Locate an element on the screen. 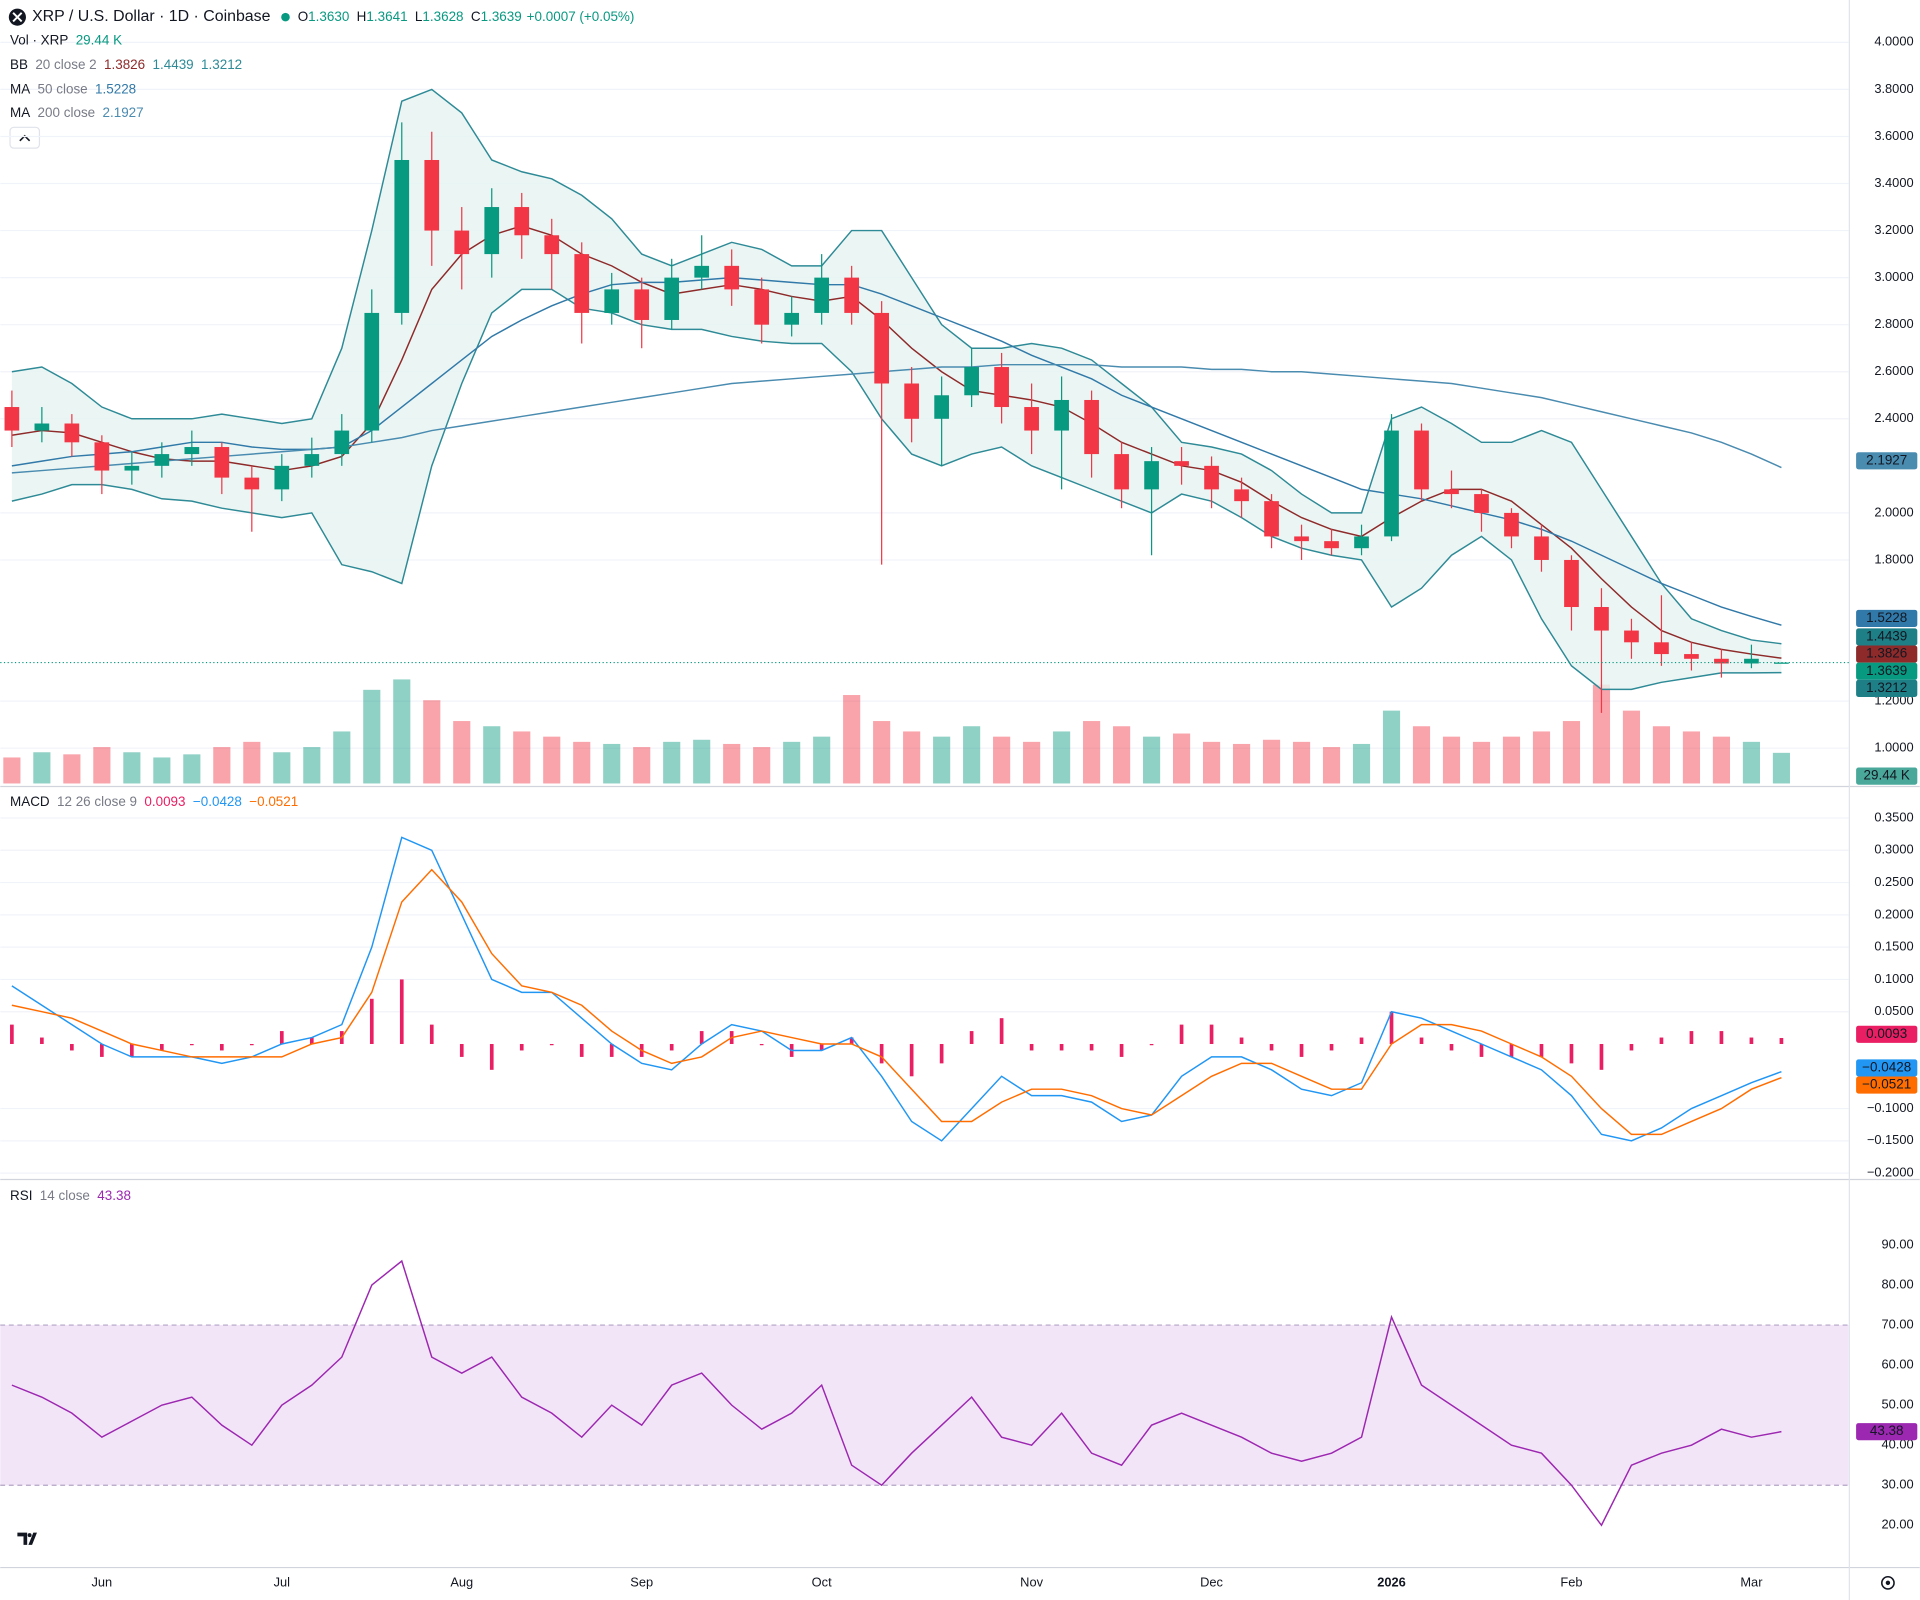 This screenshot has height=1600, width=1920. market-status-dot is located at coordinates (285, 17).